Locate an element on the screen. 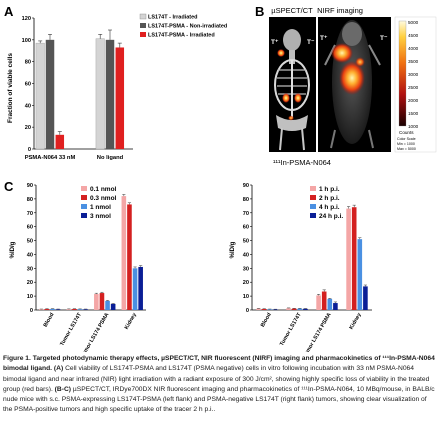  spect-tplus-label: T⁺ is located at coordinates (275, 42).